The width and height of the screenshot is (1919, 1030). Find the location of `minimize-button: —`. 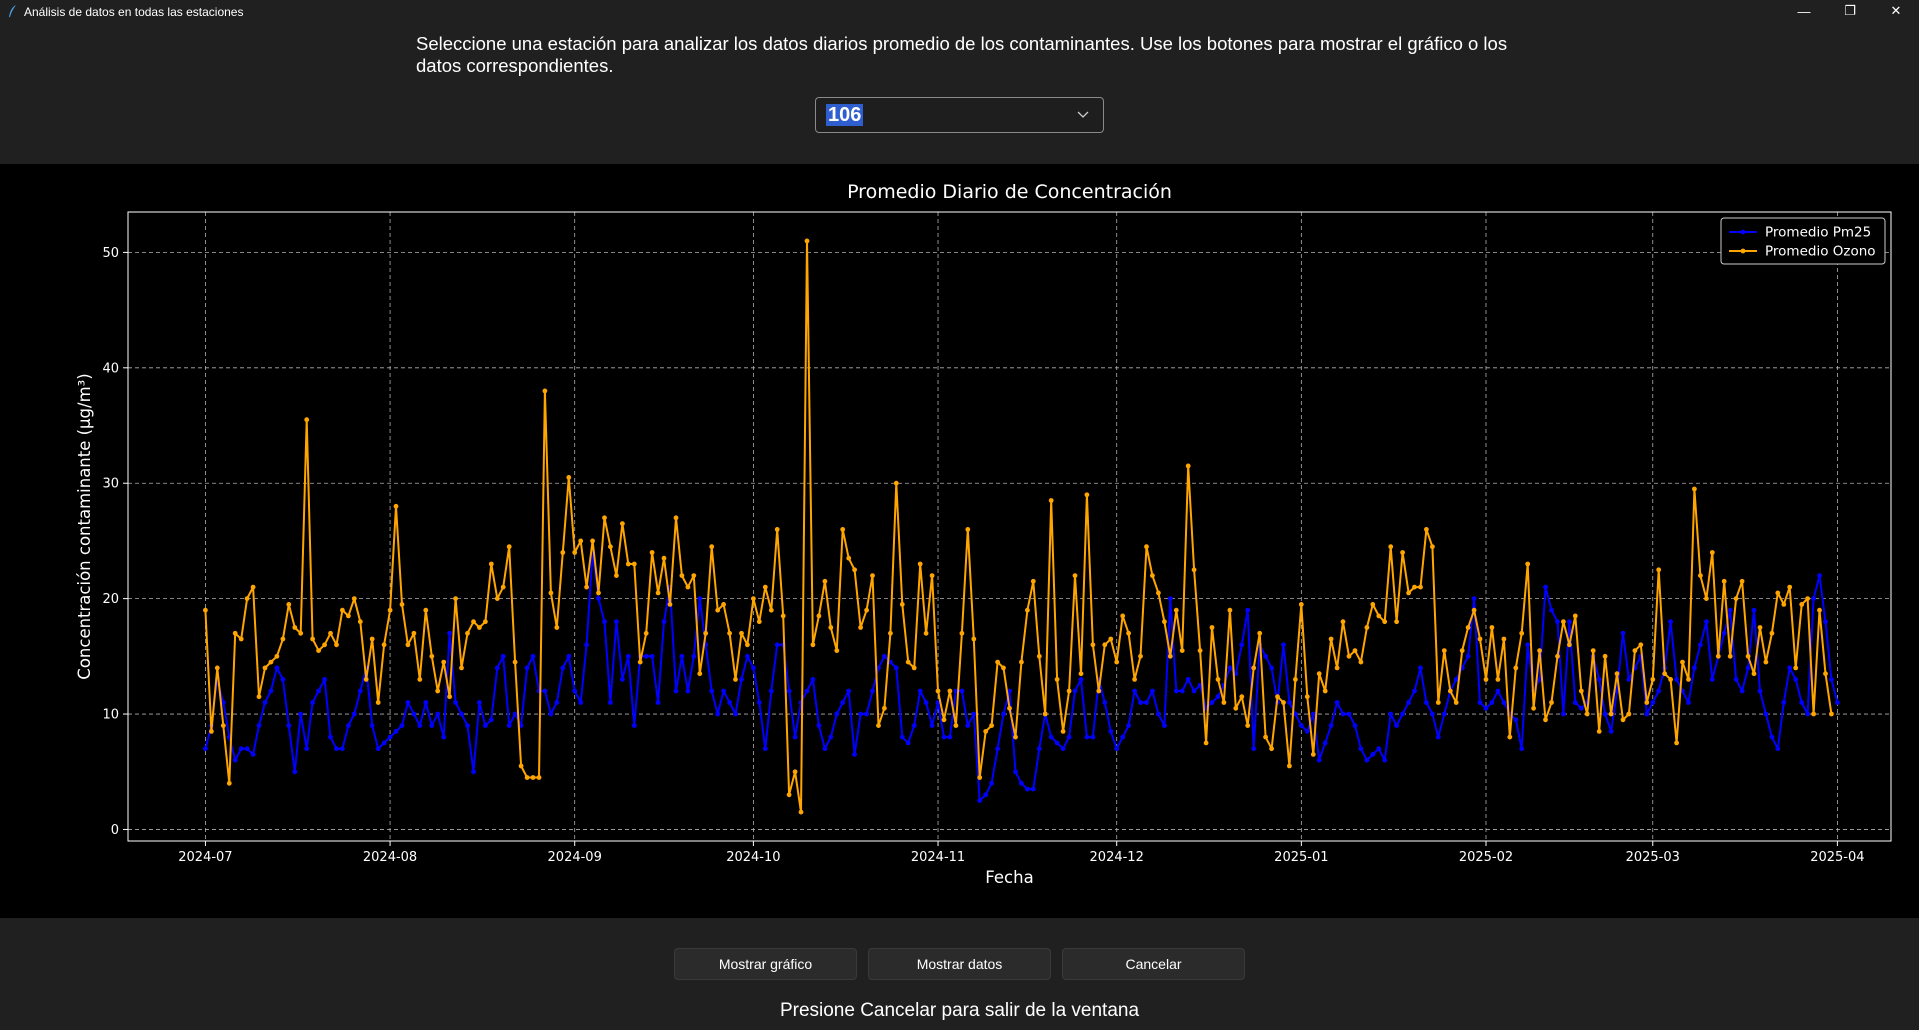

minimize-button: — is located at coordinates (1804, 11).